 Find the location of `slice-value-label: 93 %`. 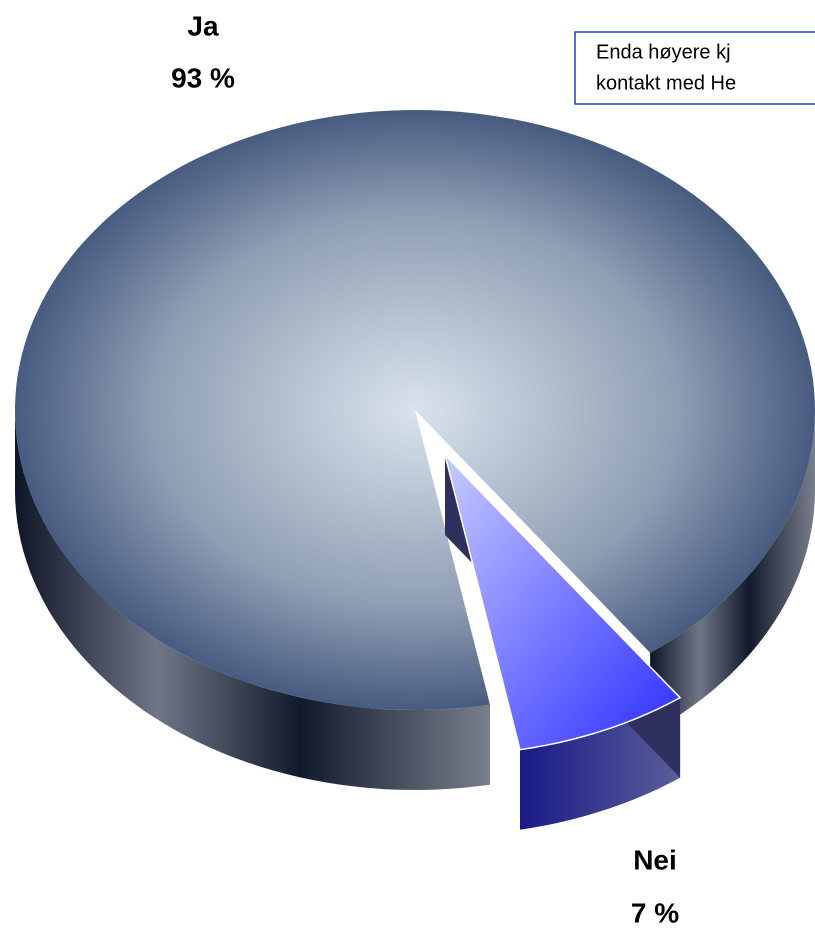

slice-value-label: 93 % is located at coordinates (203, 77).